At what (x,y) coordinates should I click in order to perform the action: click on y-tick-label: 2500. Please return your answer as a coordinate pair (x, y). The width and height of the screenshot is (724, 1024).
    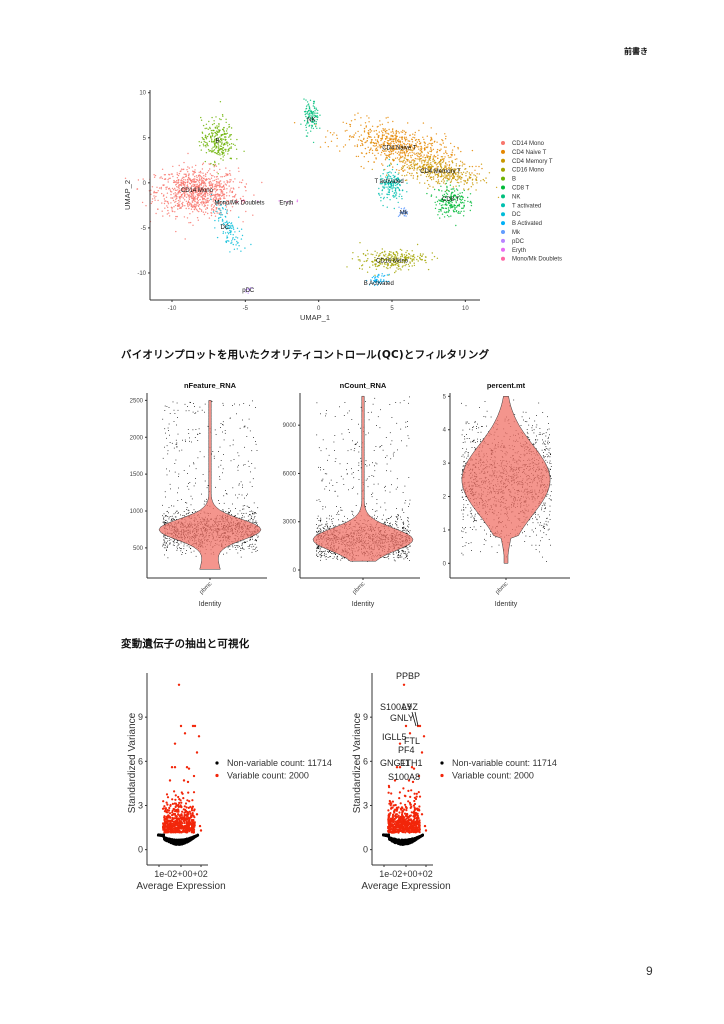
    Looking at the image, I should click on (137, 401).